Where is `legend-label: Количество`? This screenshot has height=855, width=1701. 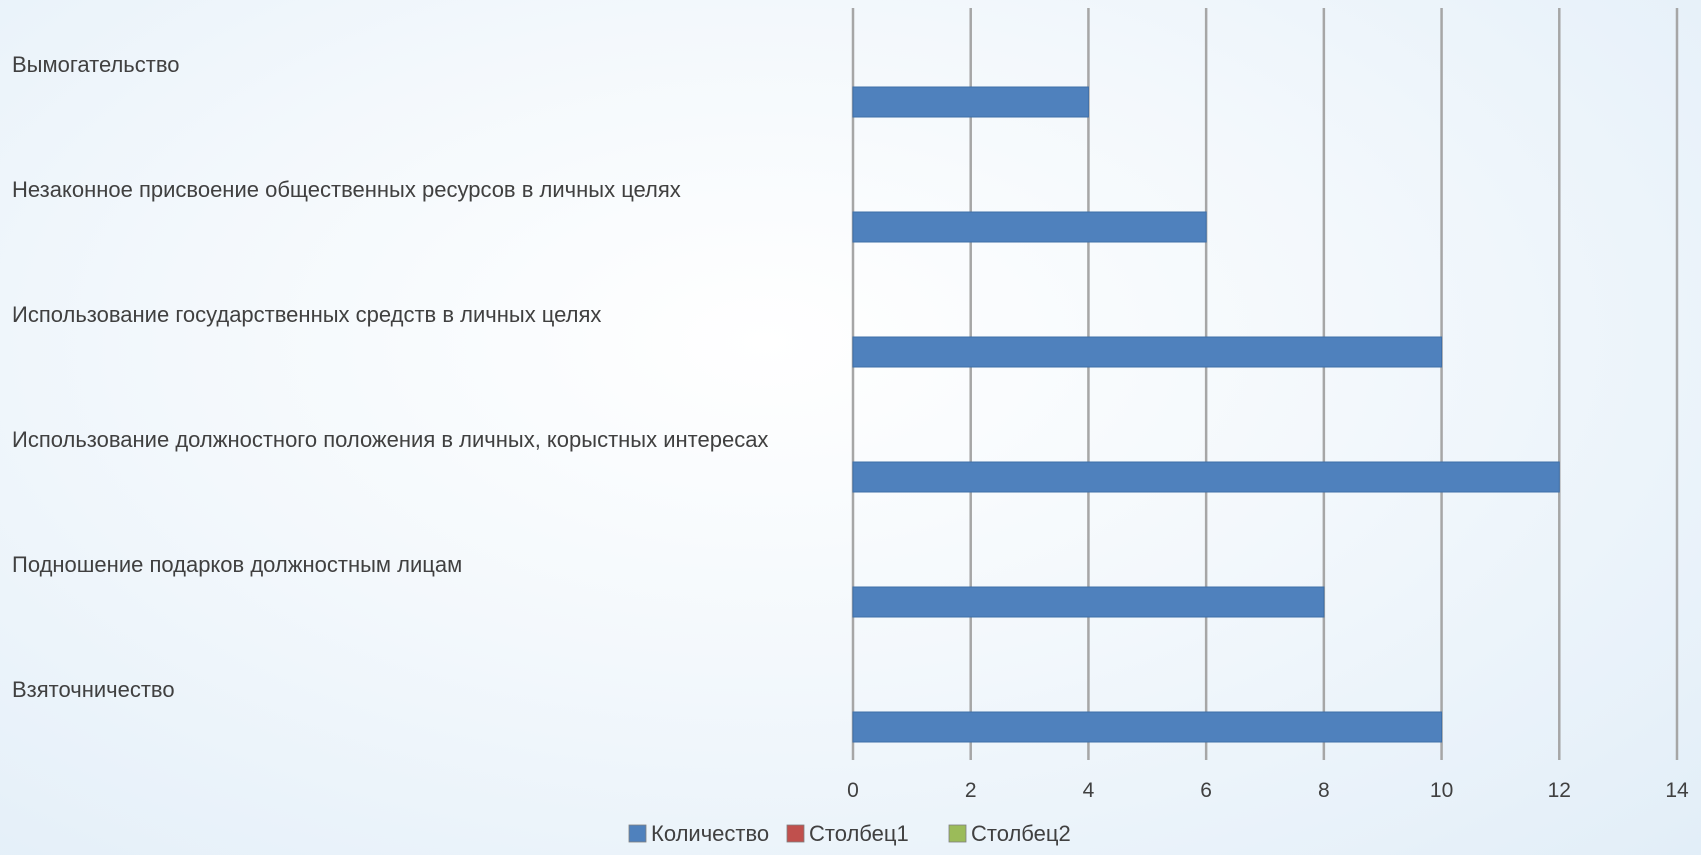 legend-label: Количество is located at coordinates (710, 833).